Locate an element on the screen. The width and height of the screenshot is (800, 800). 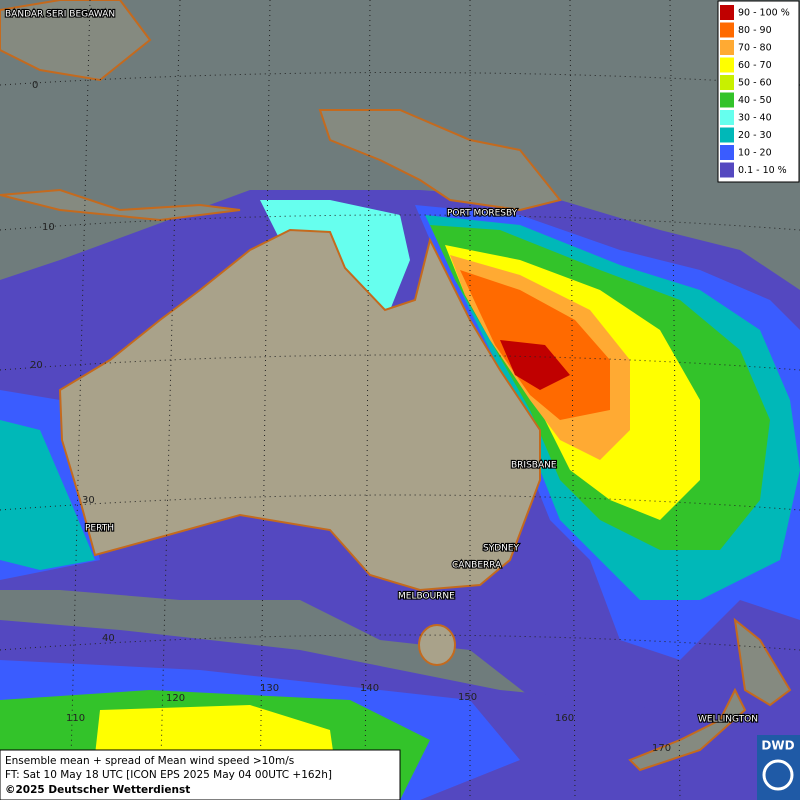
legend-label: 20 - 30 is located at coordinates (755, 135).